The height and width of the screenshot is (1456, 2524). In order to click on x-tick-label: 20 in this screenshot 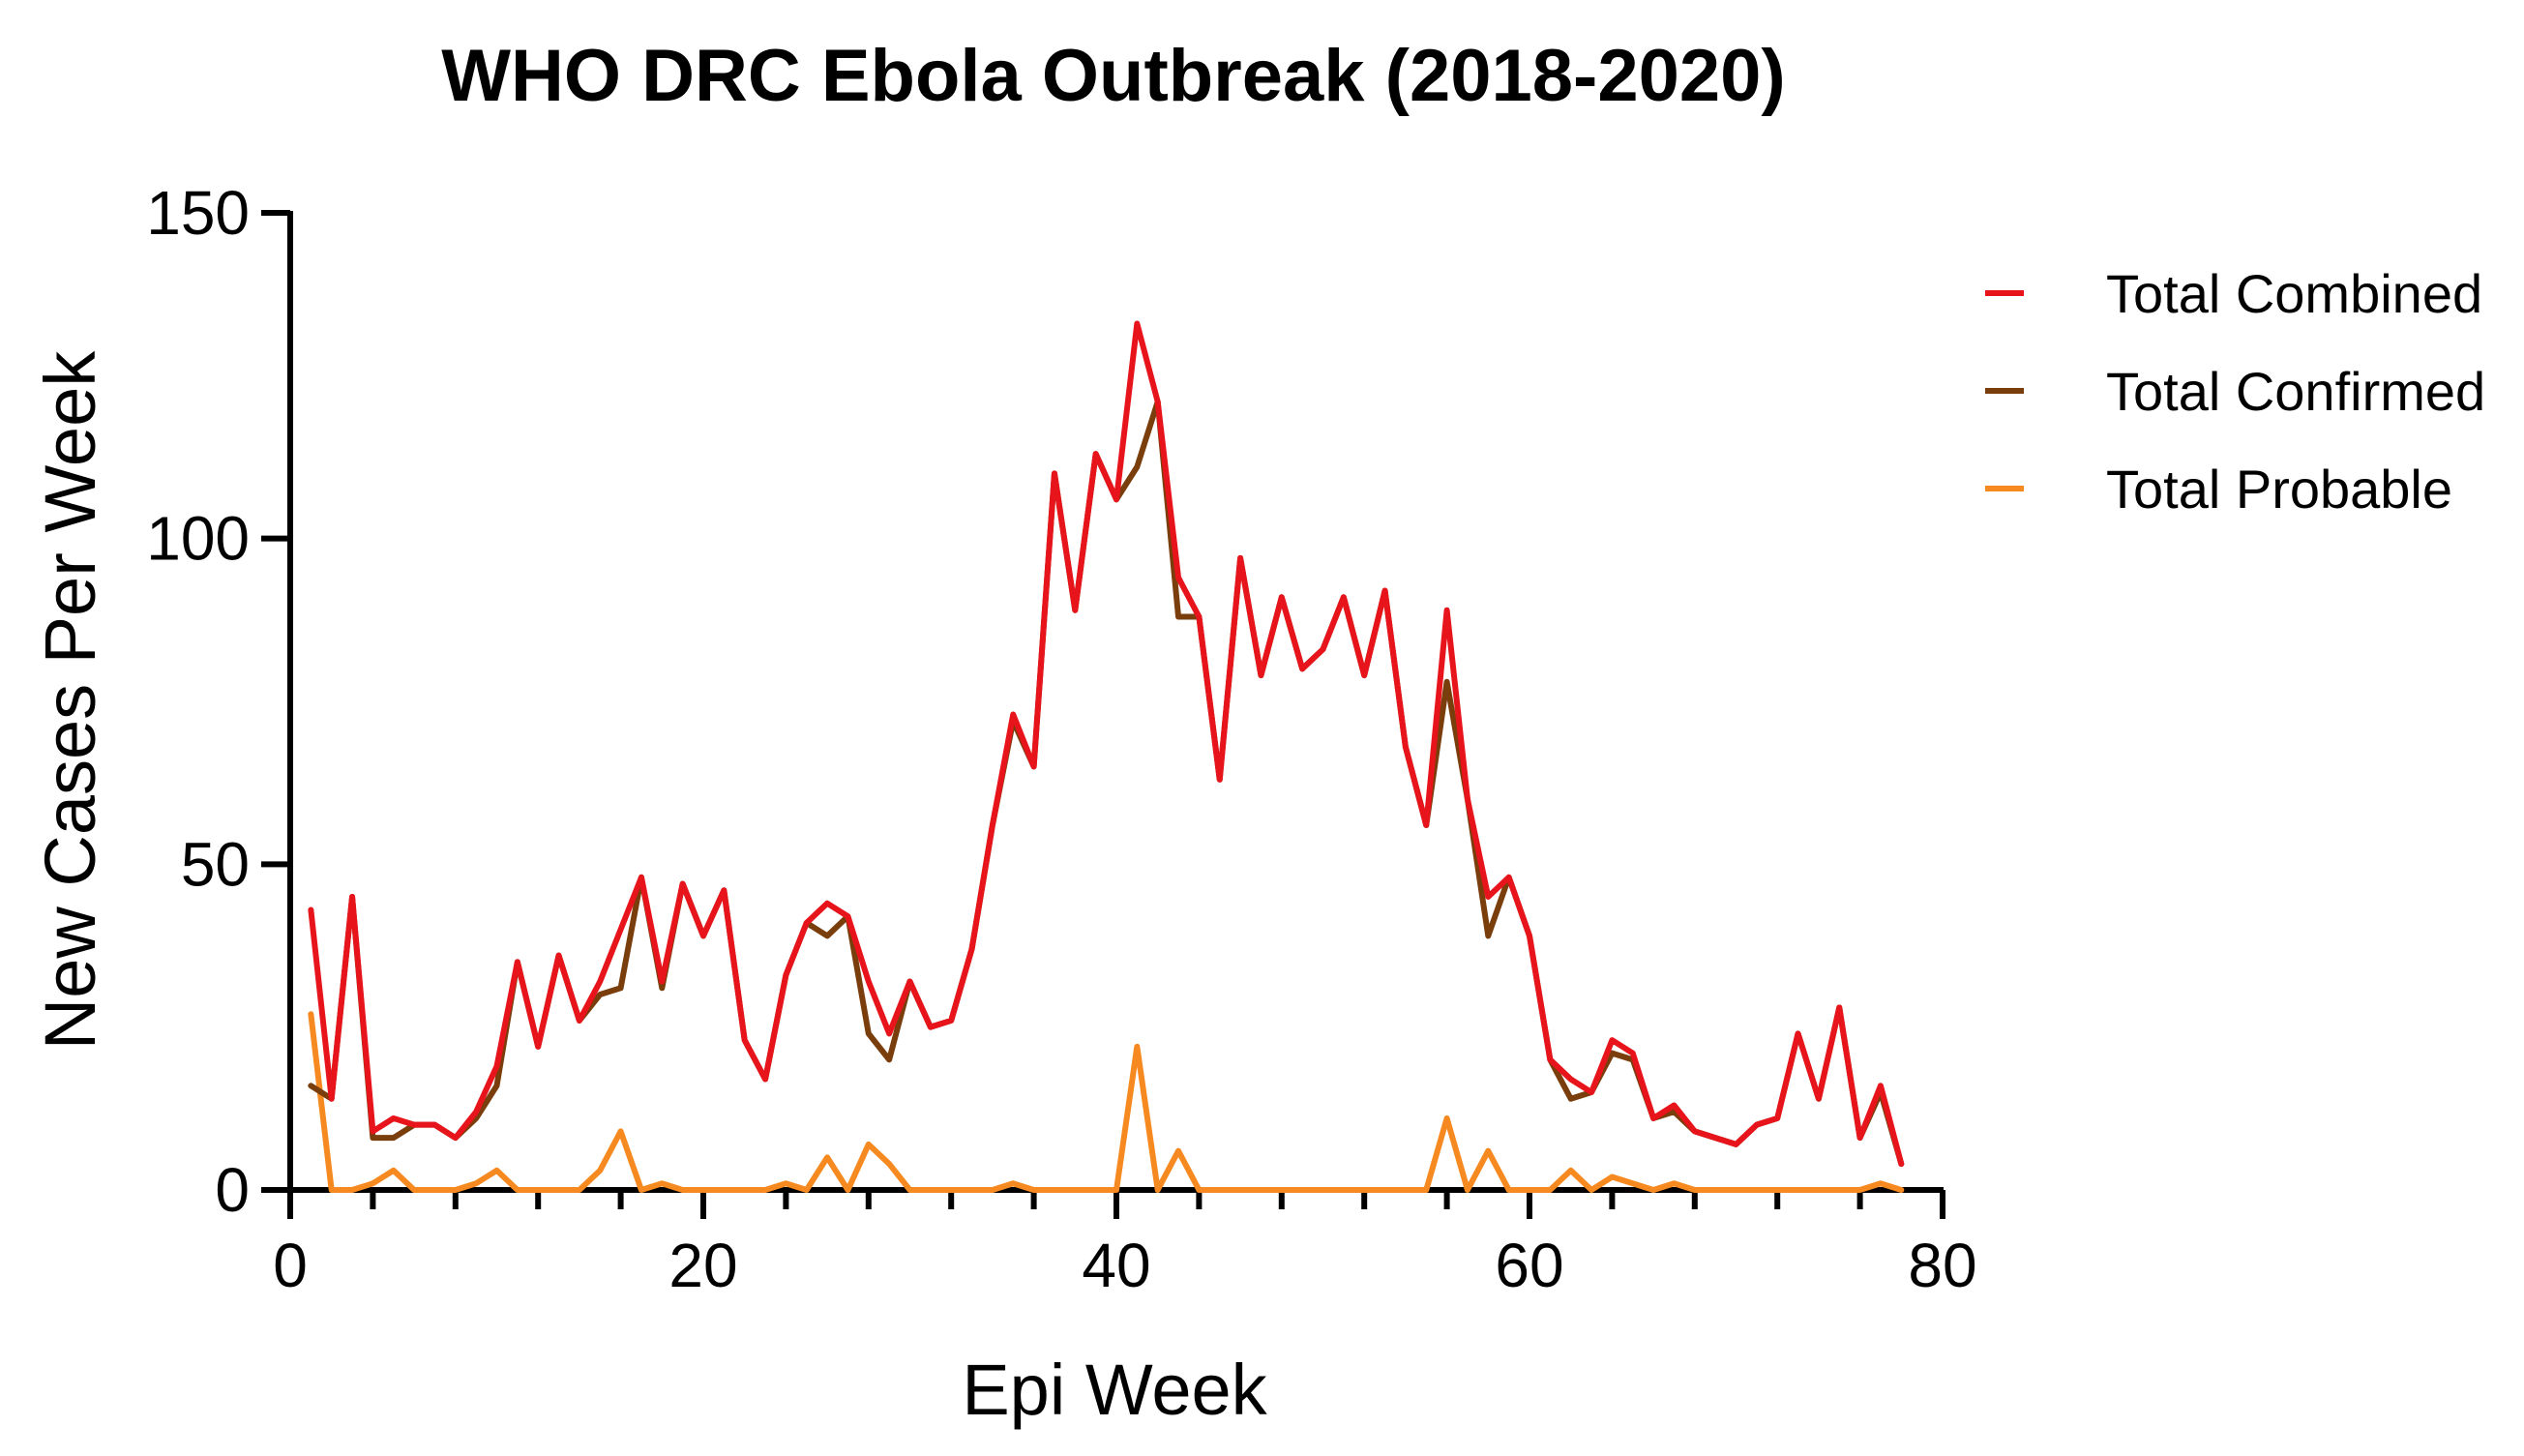, I will do `click(702, 1265)`.